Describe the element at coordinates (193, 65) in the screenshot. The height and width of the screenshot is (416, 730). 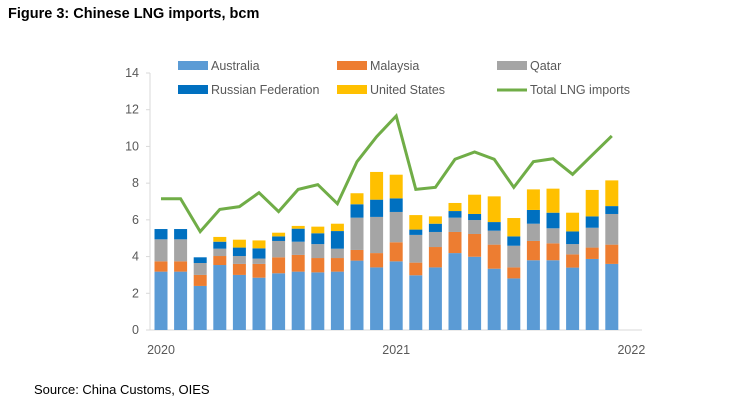
I see `legend-swatch-australia` at that location.